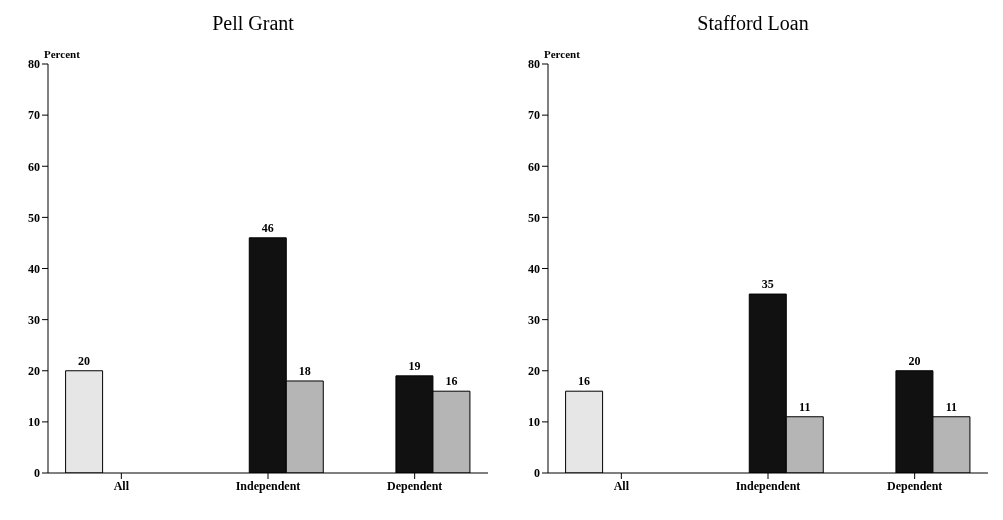 The image size is (1003, 520). Describe the element at coordinates (253, 23) in the screenshot. I see `chart-title: Pell Grant` at that location.